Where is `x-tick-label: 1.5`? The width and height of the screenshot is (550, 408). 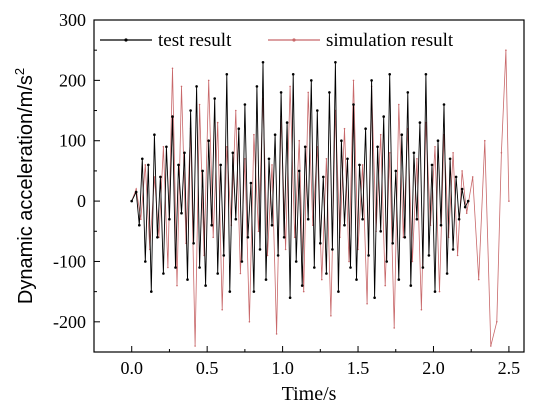
x-tick-label: 1.5 is located at coordinates (358, 368).